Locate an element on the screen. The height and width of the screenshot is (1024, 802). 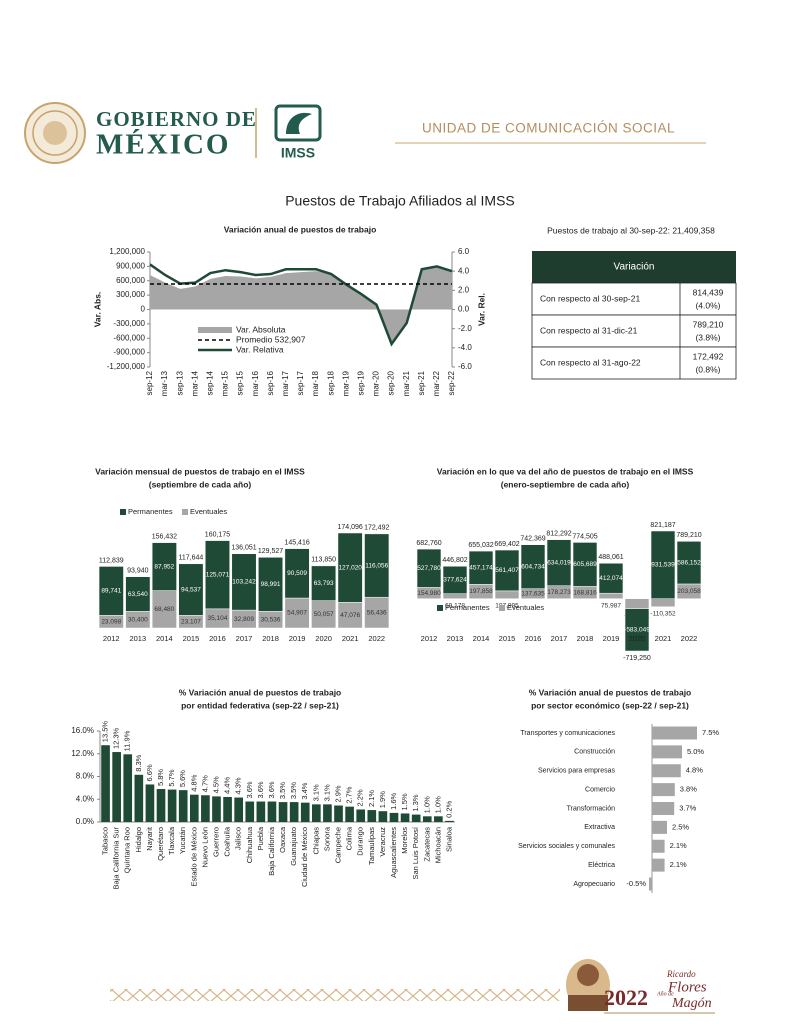
footer-surname1: Flores is located at coordinates (687, 987).